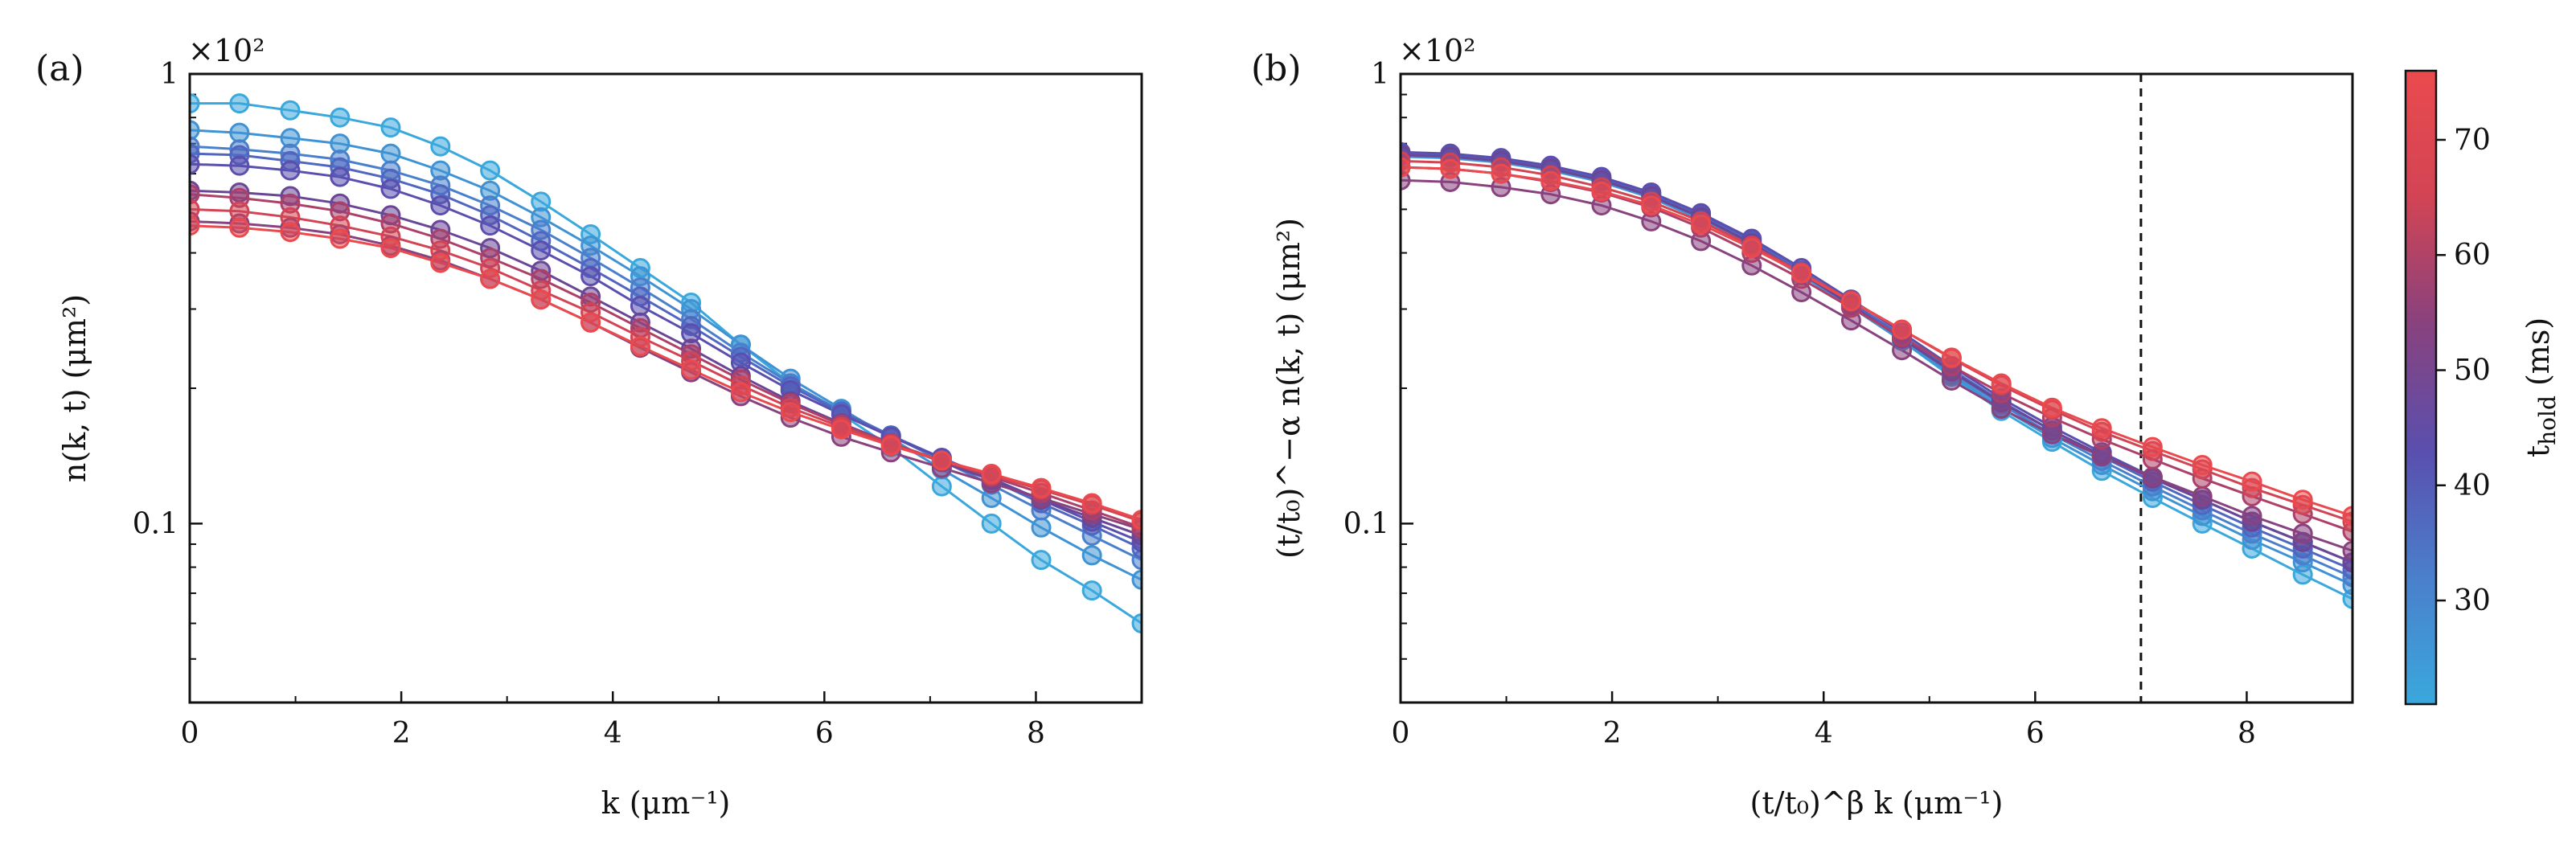  Describe the element at coordinates (2472, 600) in the screenshot. I see `colorbar-tick-label-0: 30` at that location.